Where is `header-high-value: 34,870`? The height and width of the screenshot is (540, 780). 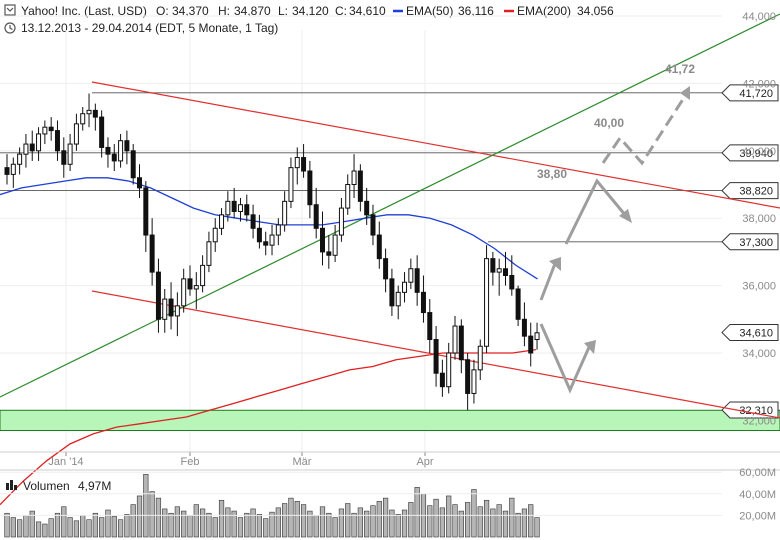 header-high-value: 34,870 is located at coordinates (252, 11).